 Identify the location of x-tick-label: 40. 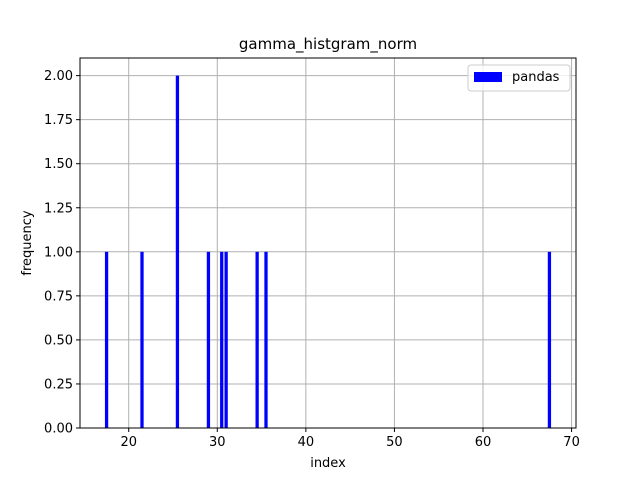
(306, 442).